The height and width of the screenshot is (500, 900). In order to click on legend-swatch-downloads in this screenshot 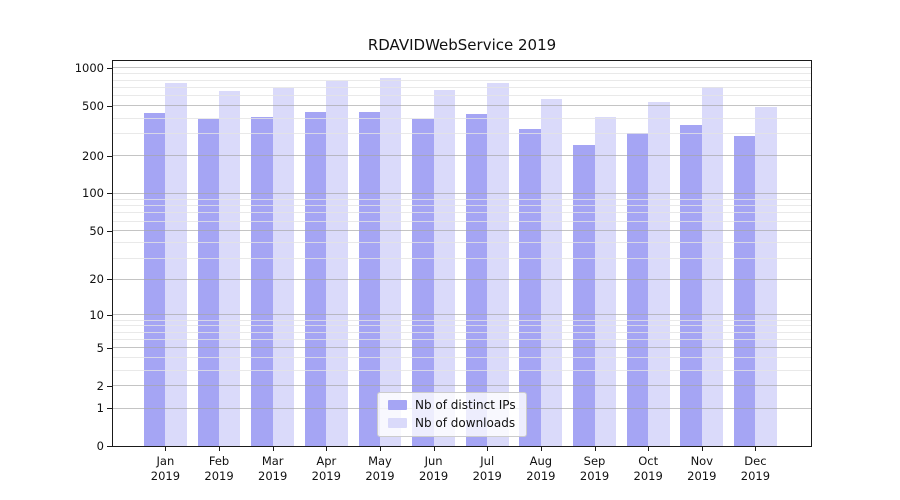, I will do `click(397, 423)`.